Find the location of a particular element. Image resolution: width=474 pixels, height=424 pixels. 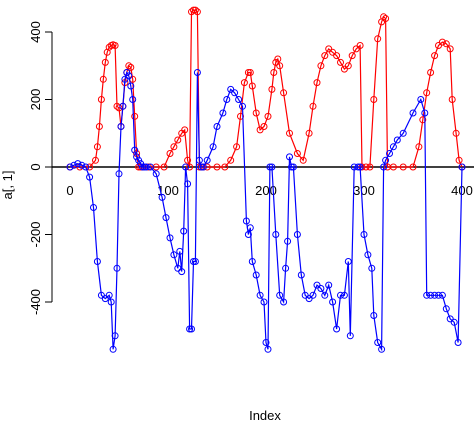

y-tick-label: -400 is located at coordinates (35, 302).